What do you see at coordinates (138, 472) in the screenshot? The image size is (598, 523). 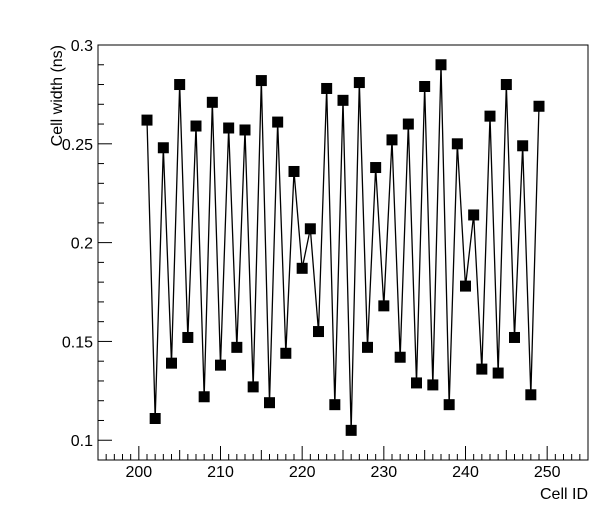 I see `x-tick-label: 200` at bounding box center [138, 472].